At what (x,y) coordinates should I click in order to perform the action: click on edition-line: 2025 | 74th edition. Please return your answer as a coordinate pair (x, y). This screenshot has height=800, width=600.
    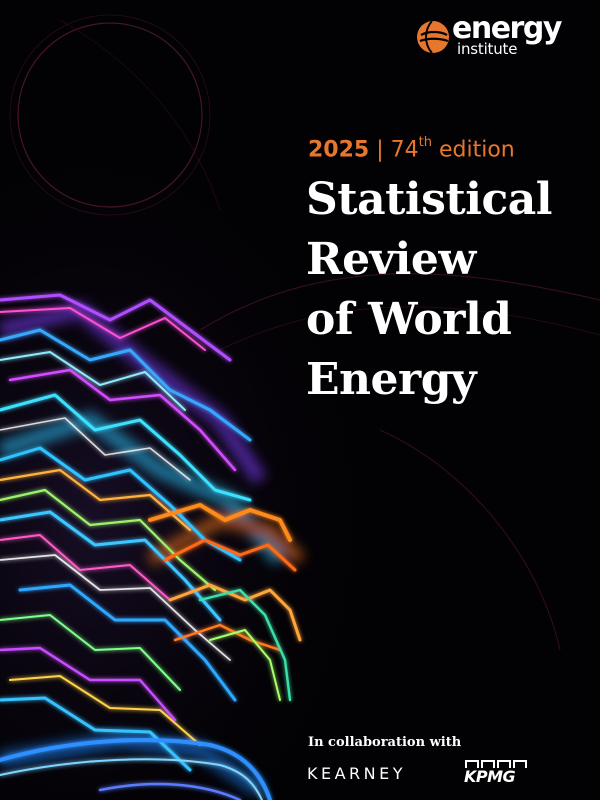
    Looking at the image, I should click on (411, 147).